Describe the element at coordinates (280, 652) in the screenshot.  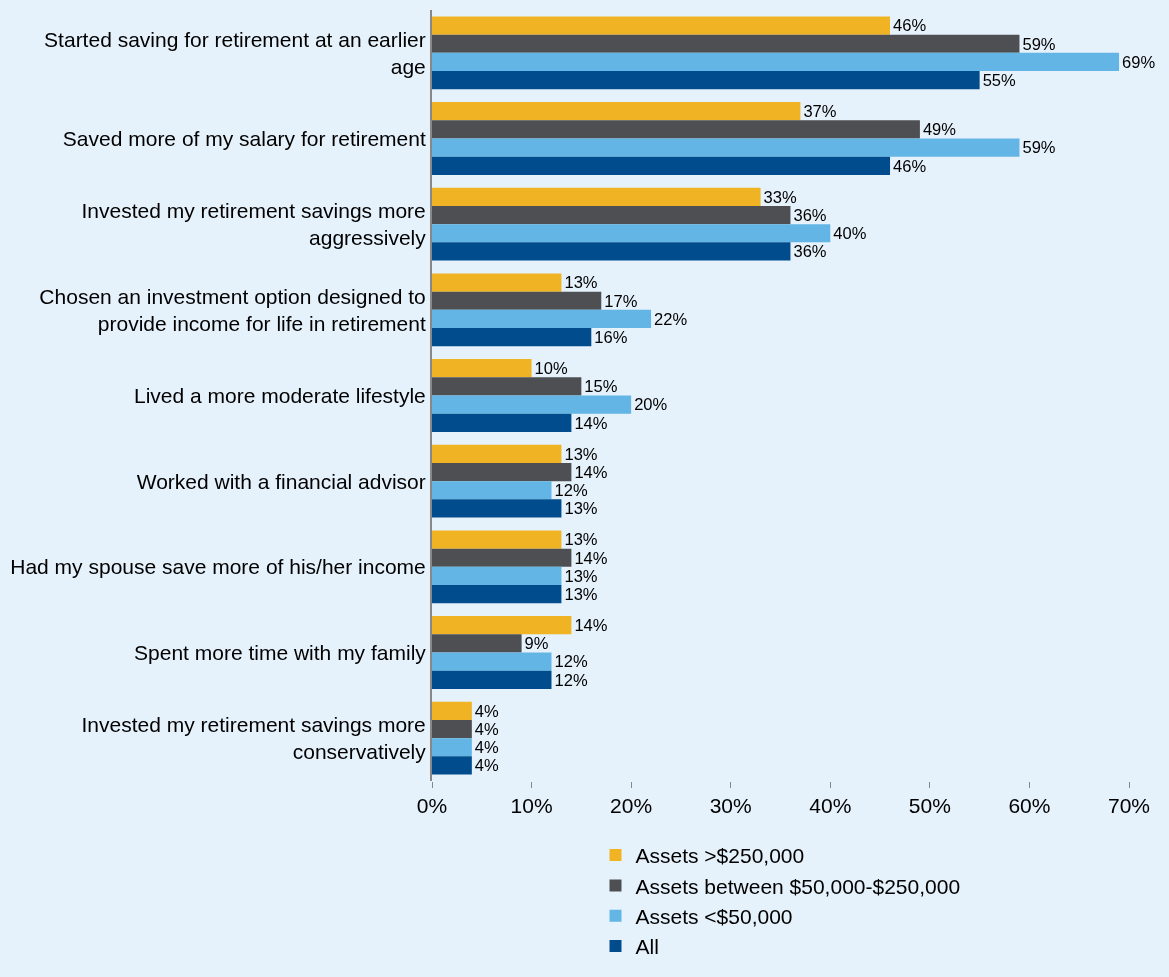
I see `y-tick-label: Spent more time with my family` at that location.